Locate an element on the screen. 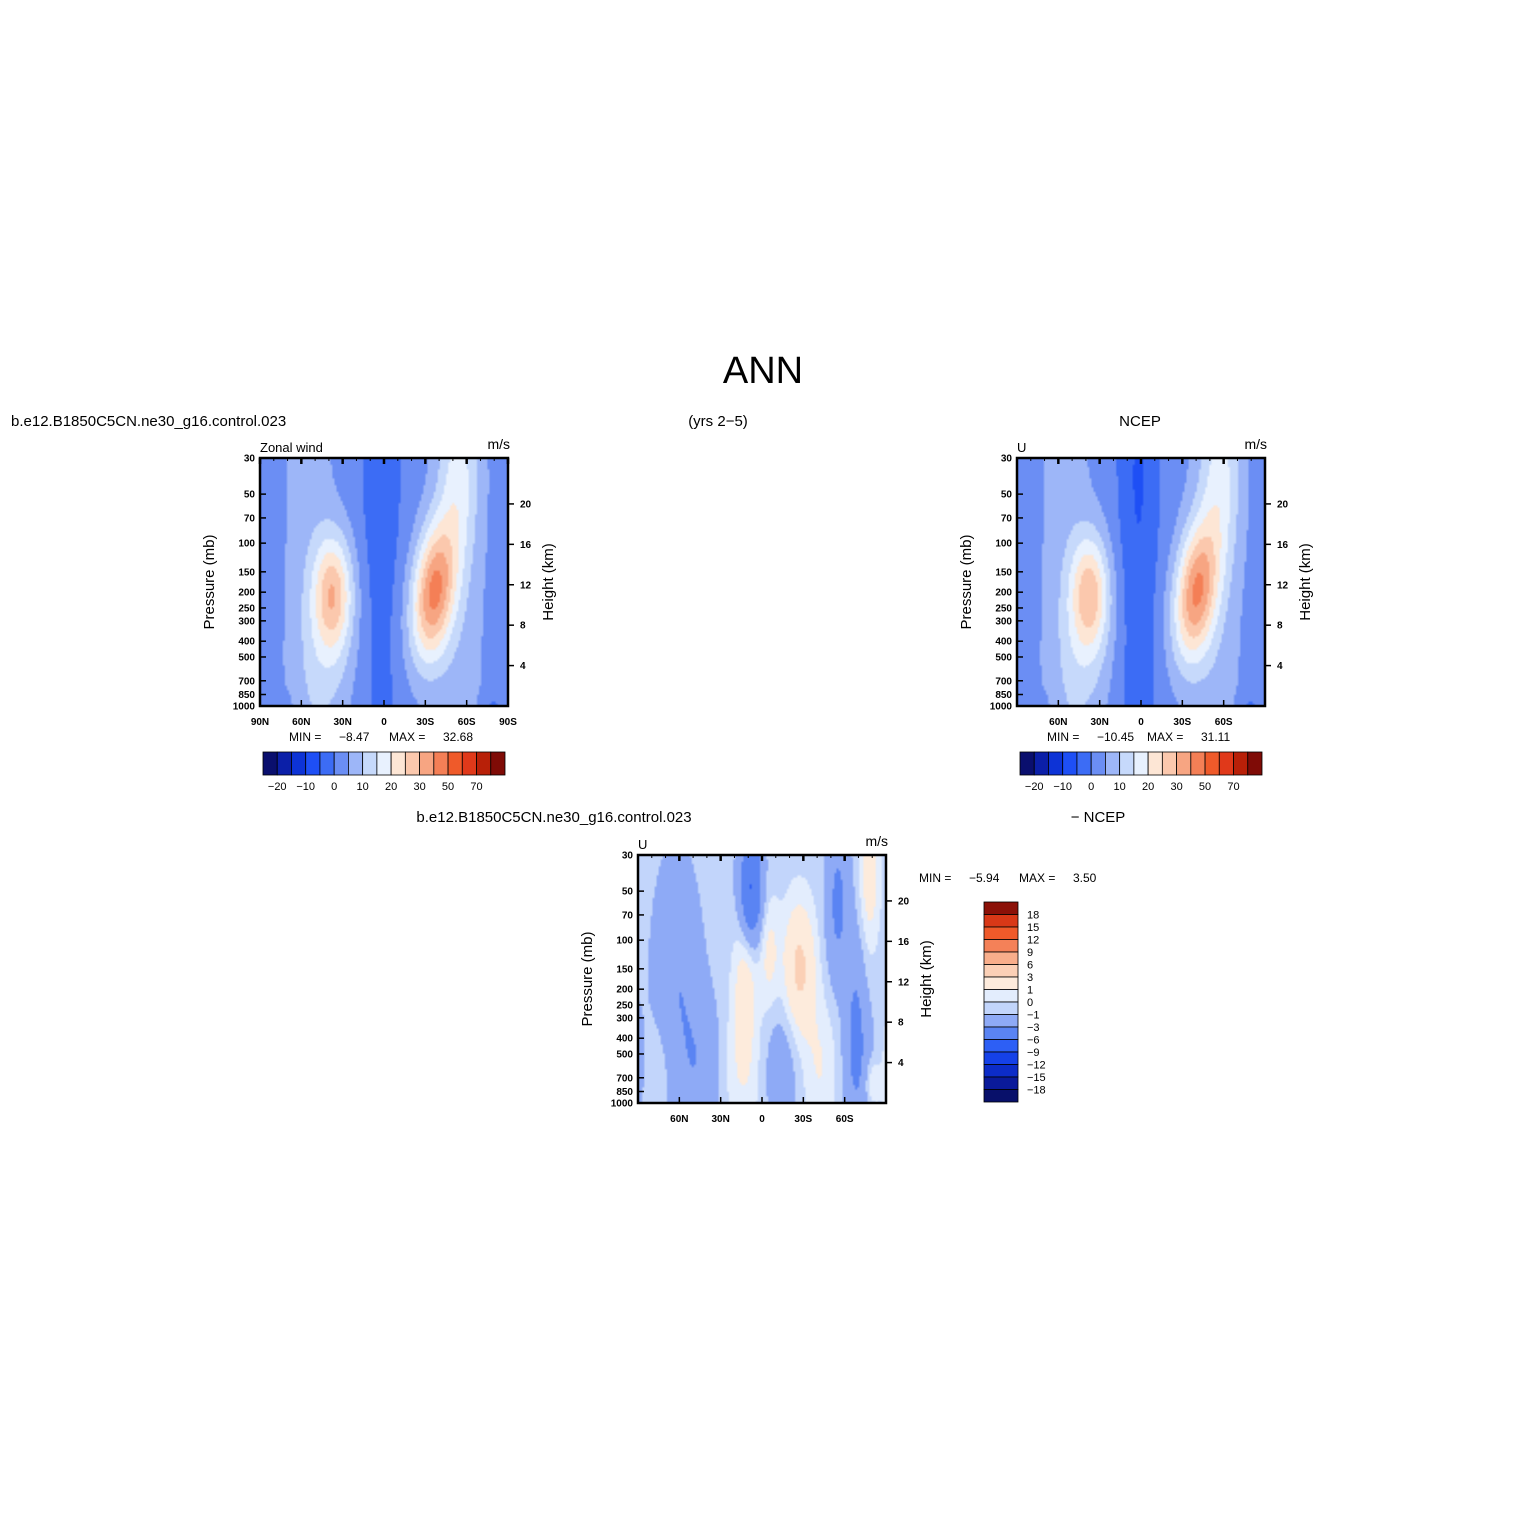 The width and height of the screenshot is (1525, 1525). main-title: ANN is located at coordinates (763, 371).